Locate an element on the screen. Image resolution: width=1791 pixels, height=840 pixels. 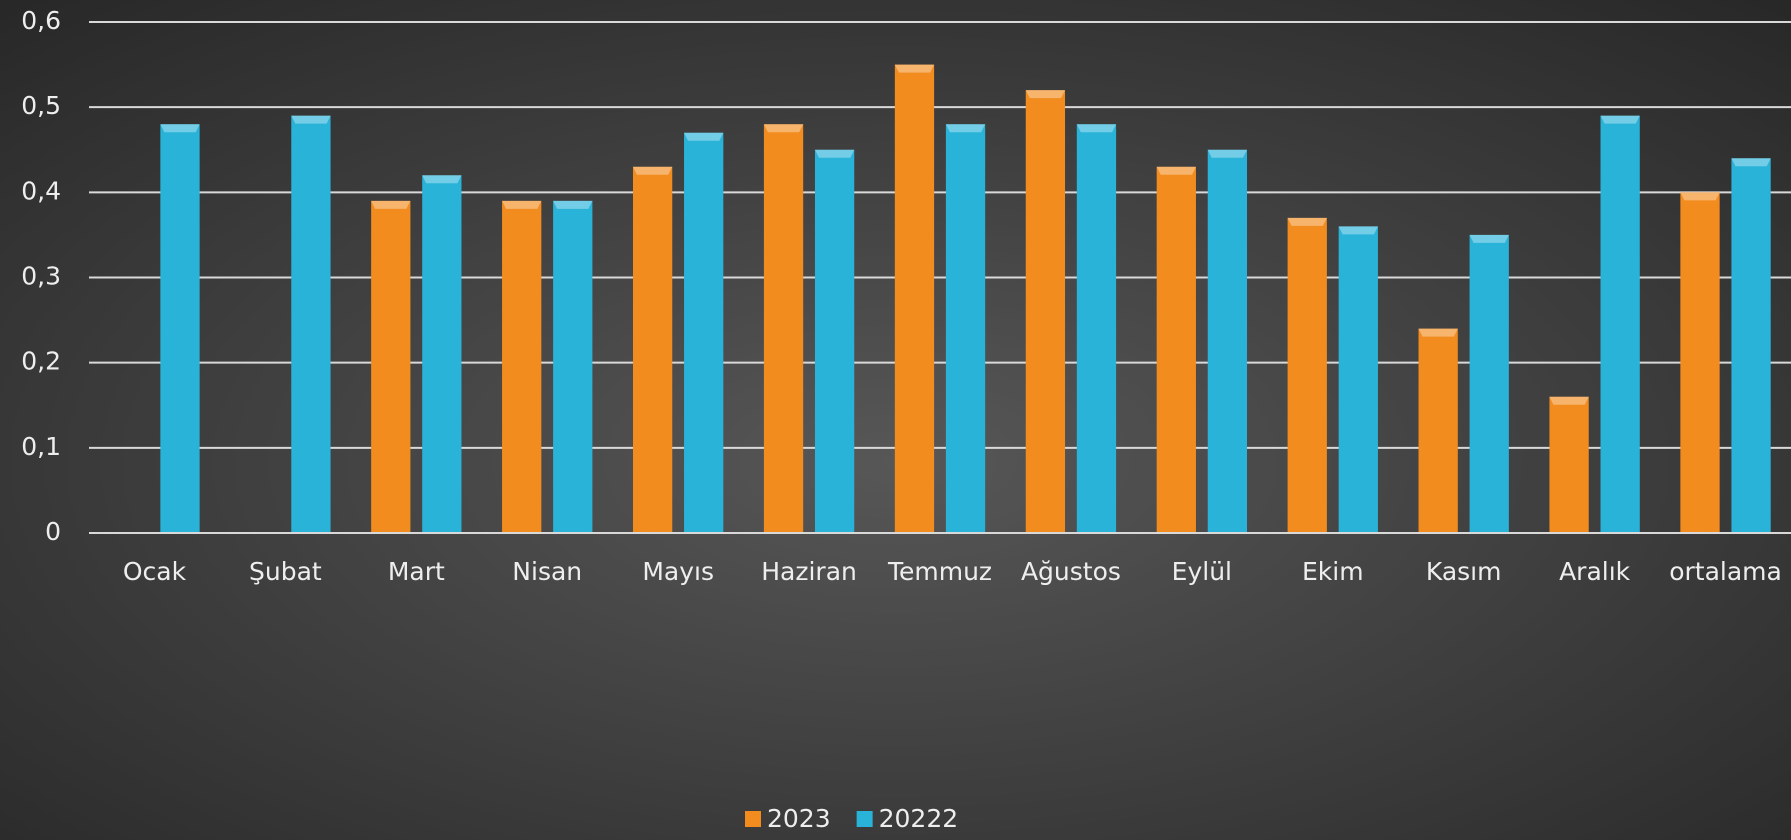
x-tick-label: Eylül is located at coordinates (1202, 571).